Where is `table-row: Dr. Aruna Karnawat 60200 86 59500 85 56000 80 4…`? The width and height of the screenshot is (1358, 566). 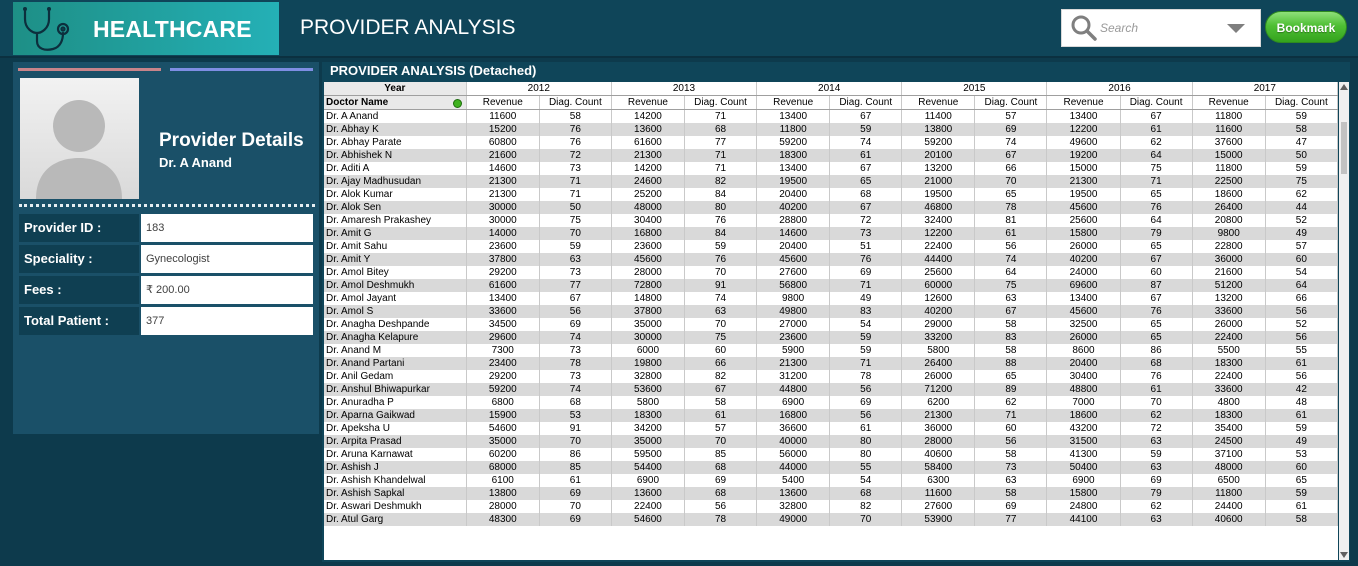
table-row: Dr. Aruna Karnawat 60200 86 59500 85 56000 80 4… is located at coordinates (831, 454).